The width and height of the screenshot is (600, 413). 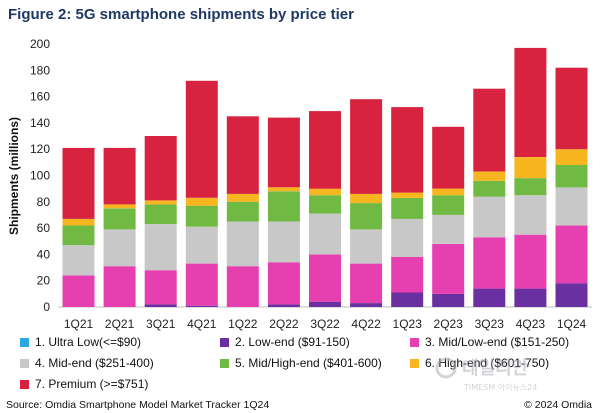 I want to click on y-tick-label: 60, so click(x=44, y=228).